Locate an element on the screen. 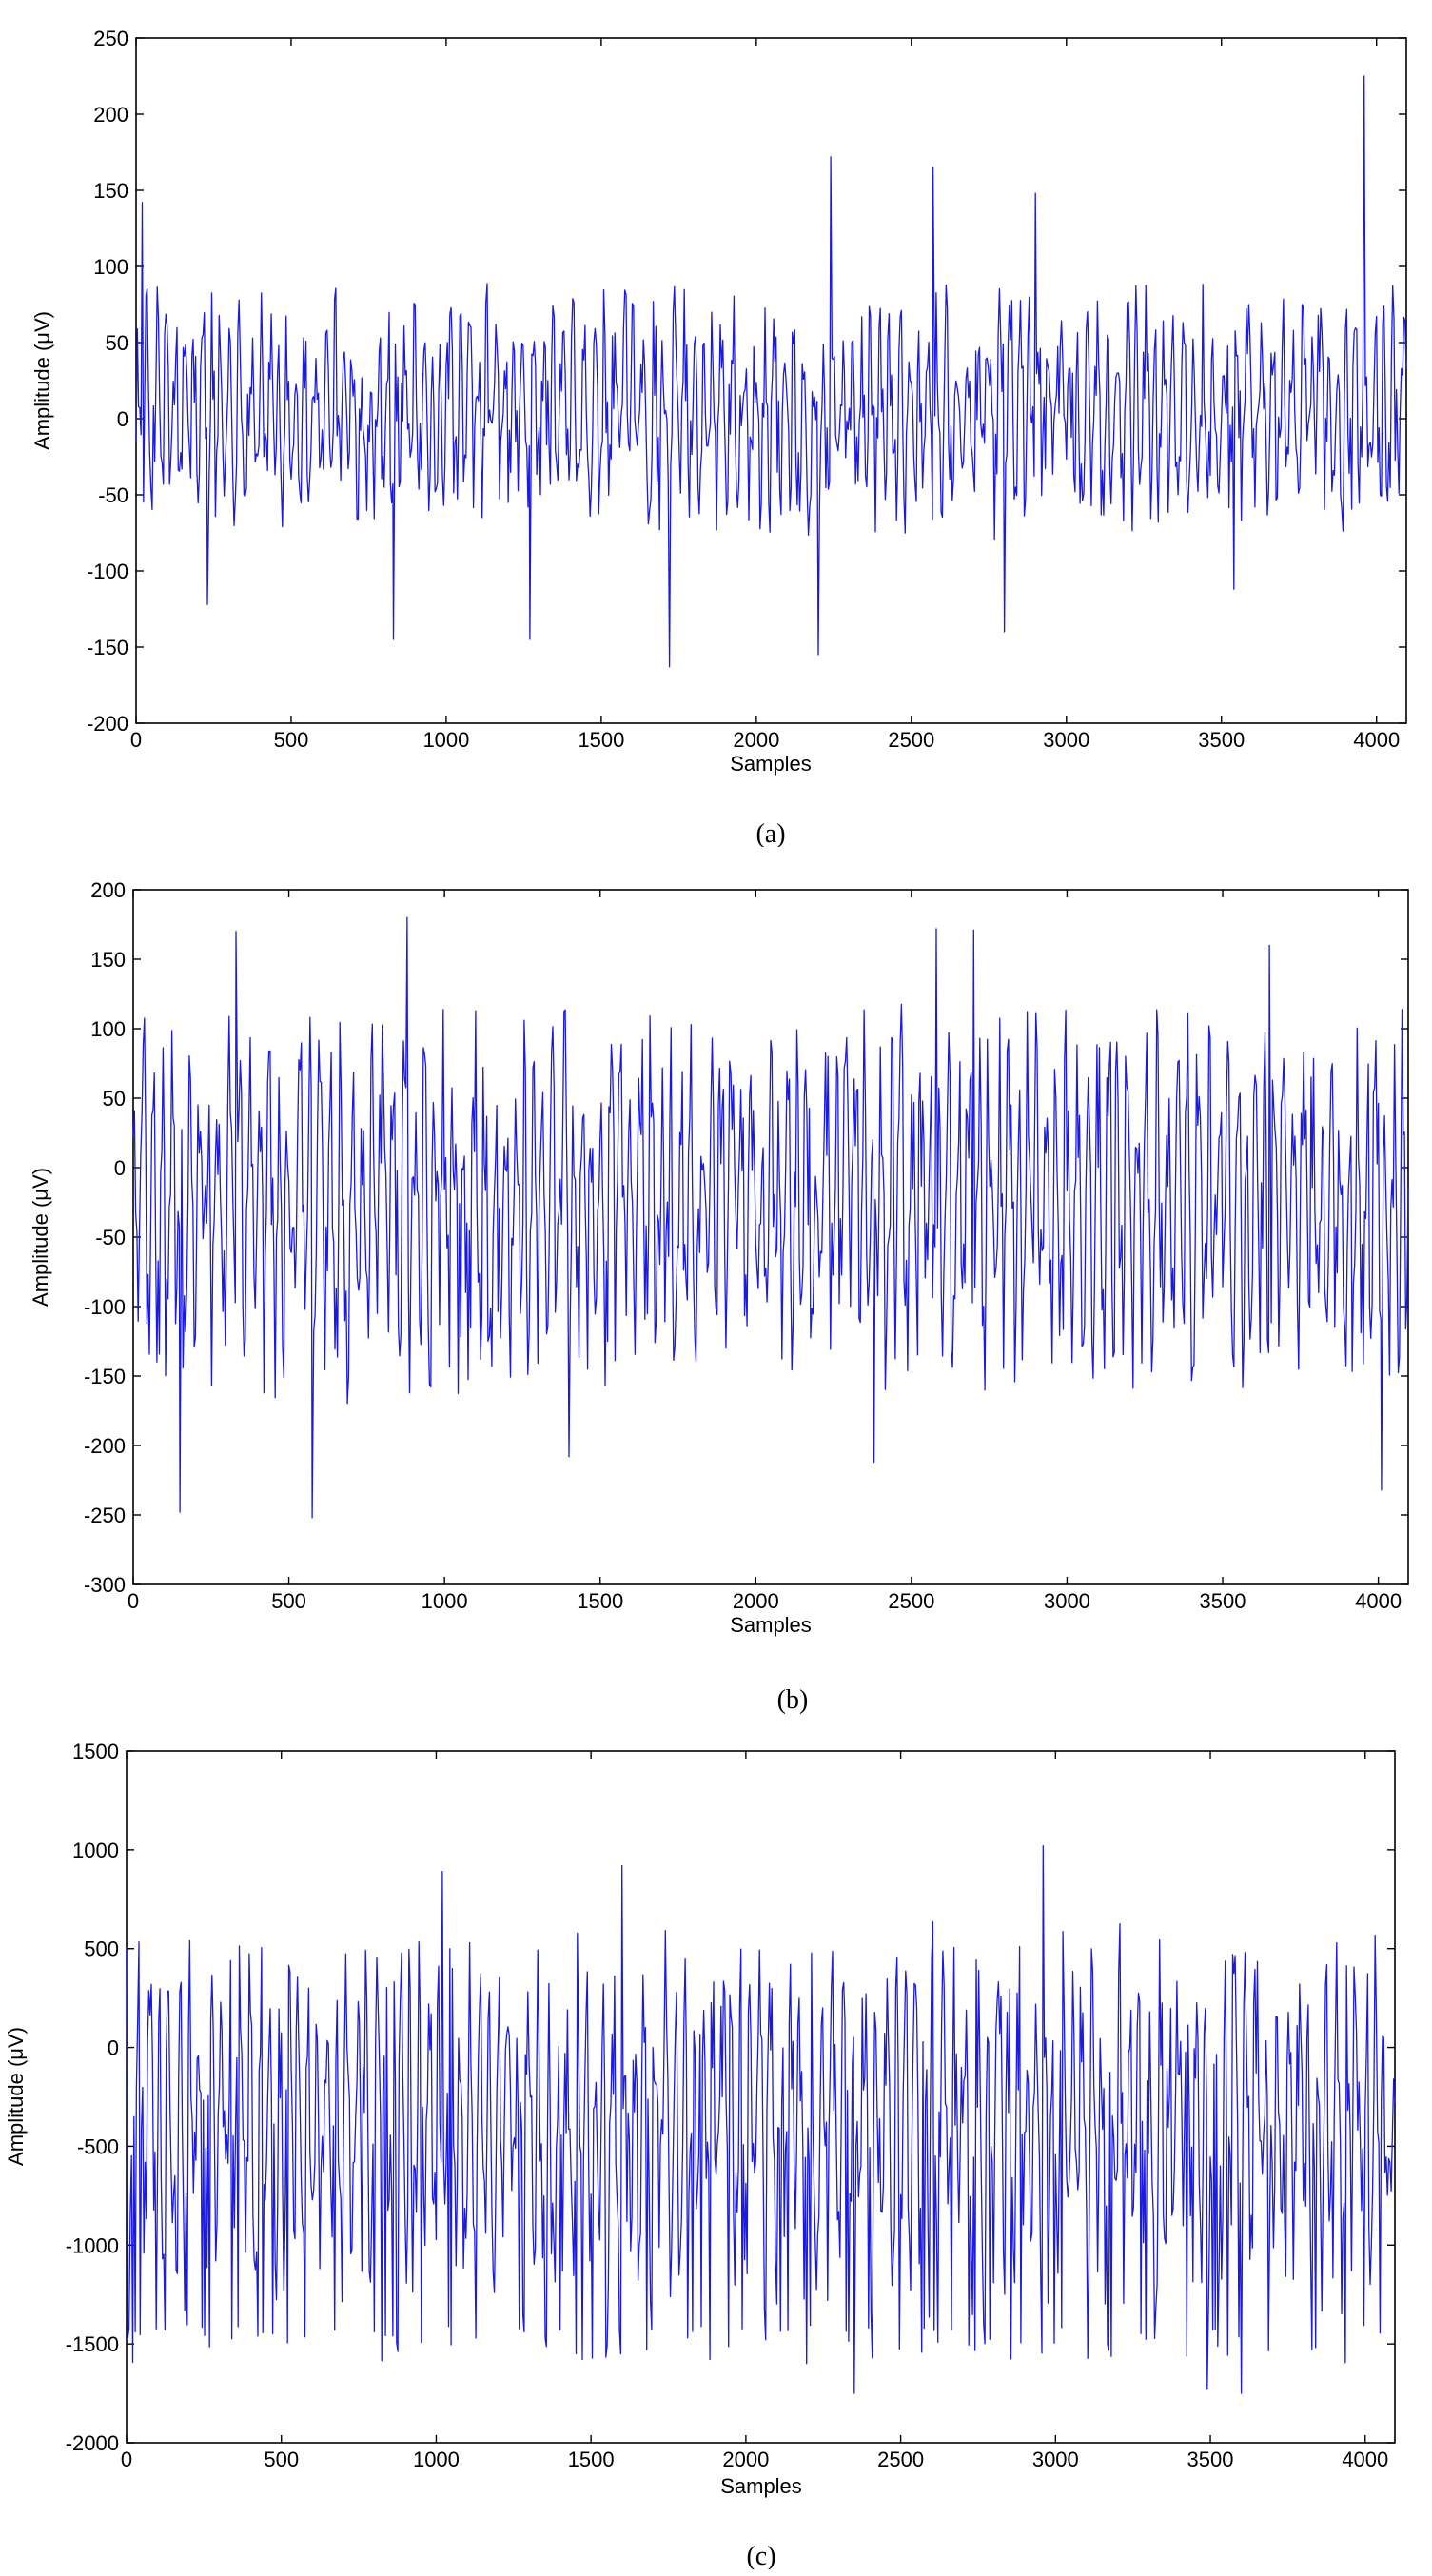  y-tick-label: -500 is located at coordinates (98, 2146).